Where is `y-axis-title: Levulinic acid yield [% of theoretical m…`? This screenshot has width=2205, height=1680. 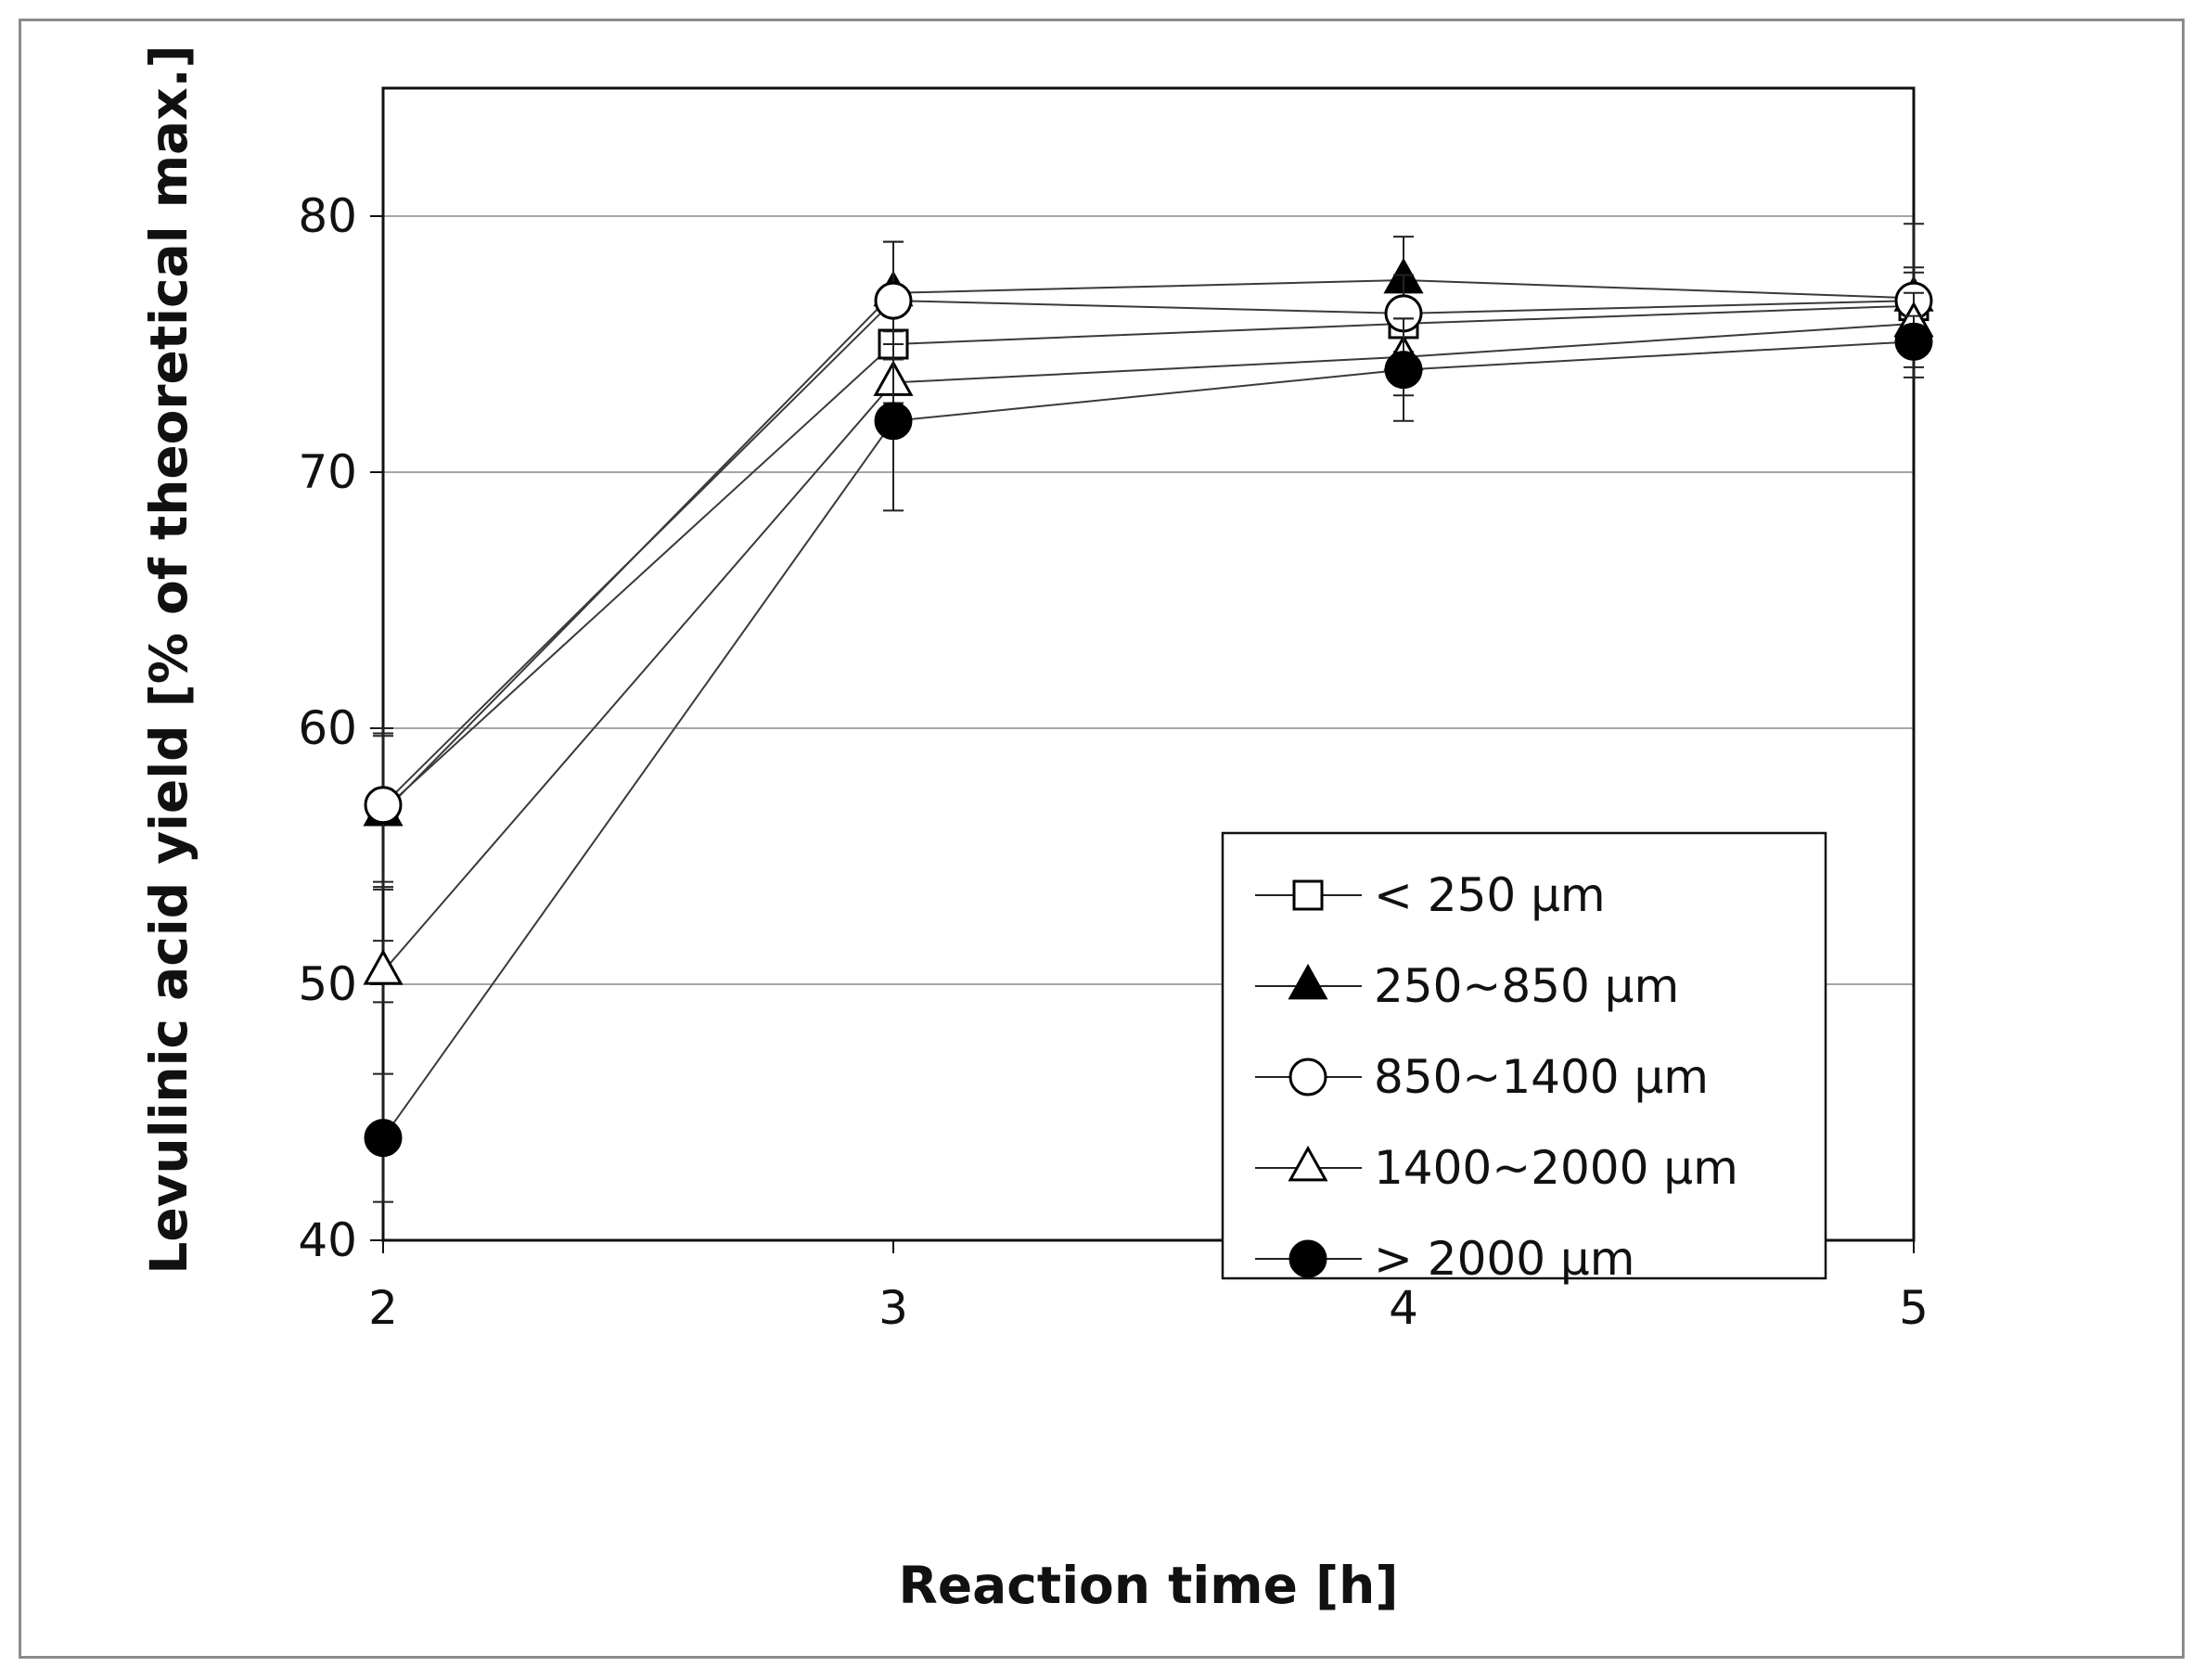
y-axis-title: Levulinic acid yield [% of theoretical m… is located at coordinates (169, 659).